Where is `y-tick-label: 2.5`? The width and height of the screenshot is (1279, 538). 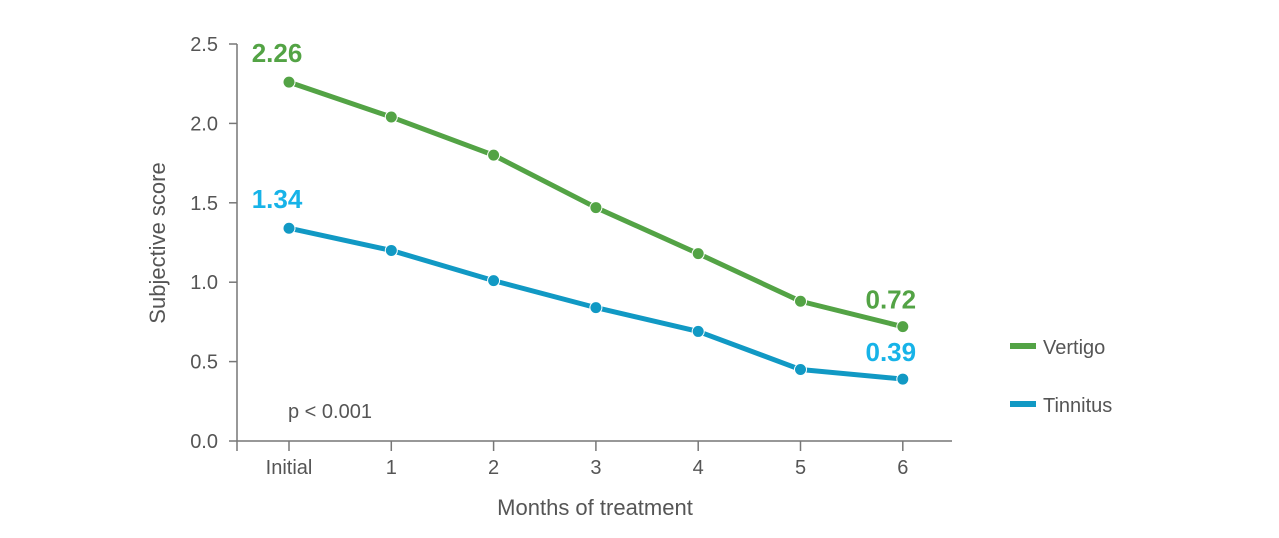 y-tick-label: 2.5 is located at coordinates (204, 45).